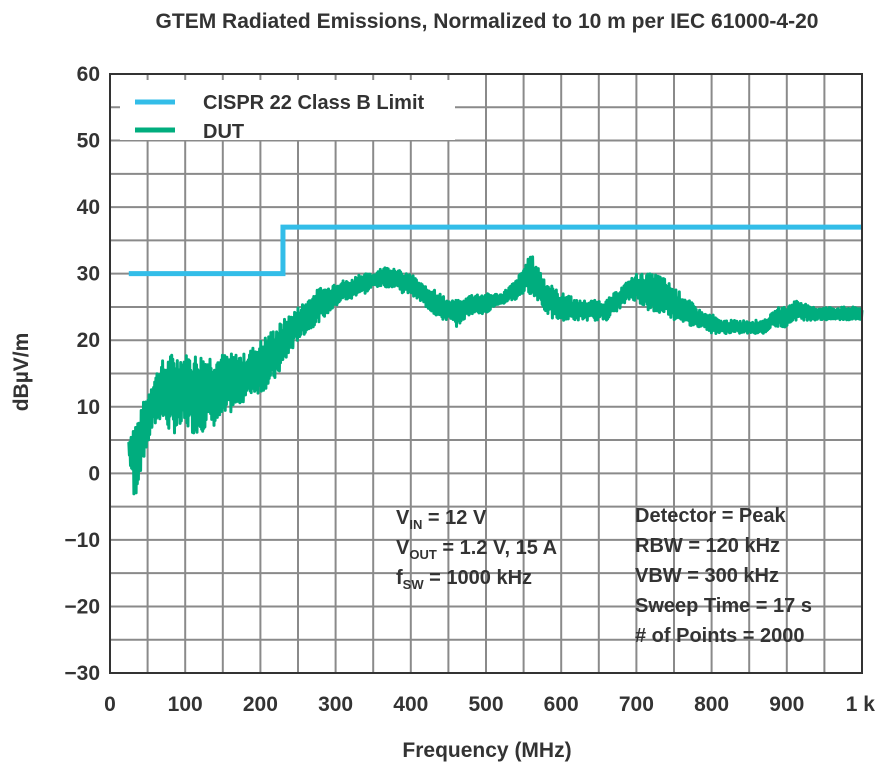 Image resolution: width=885 pixels, height=772 pixels. What do you see at coordinates (441, 519) in the screenshot?
I see `annotation-condition: VIN = 12 V` at bounding box center [441, 519].